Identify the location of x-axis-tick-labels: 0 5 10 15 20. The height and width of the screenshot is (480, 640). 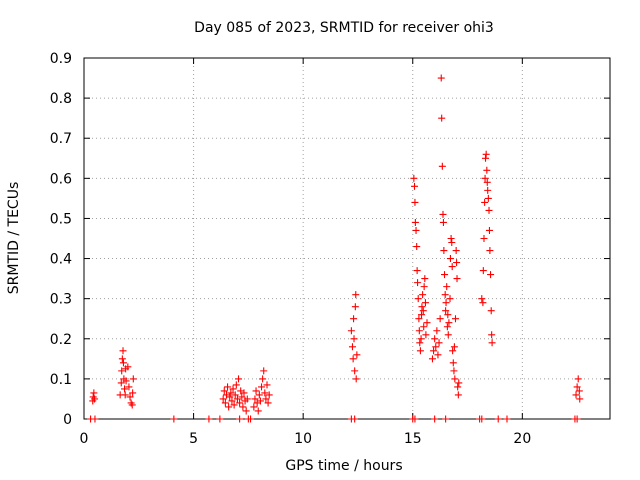
(306, 439).